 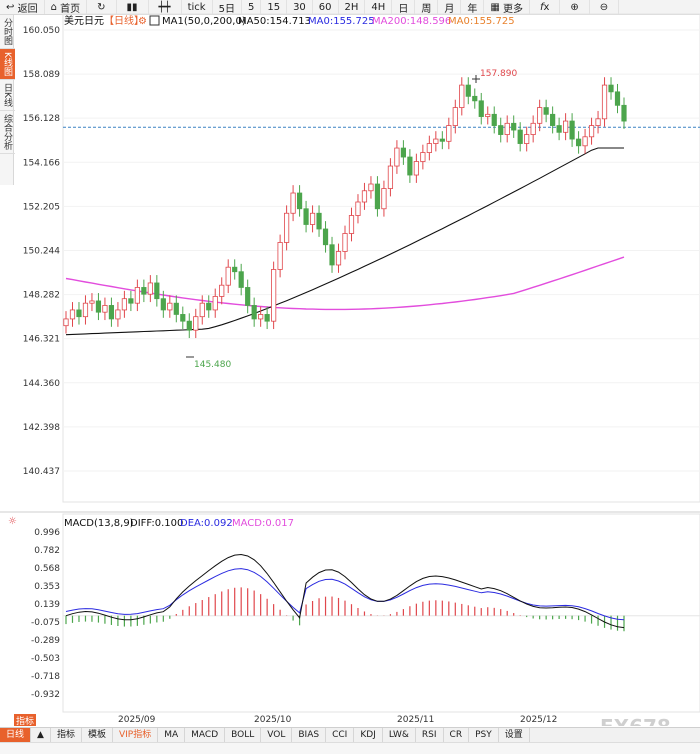 I want to click on date-label-3: 2025/12, so click(x=538, y=720).